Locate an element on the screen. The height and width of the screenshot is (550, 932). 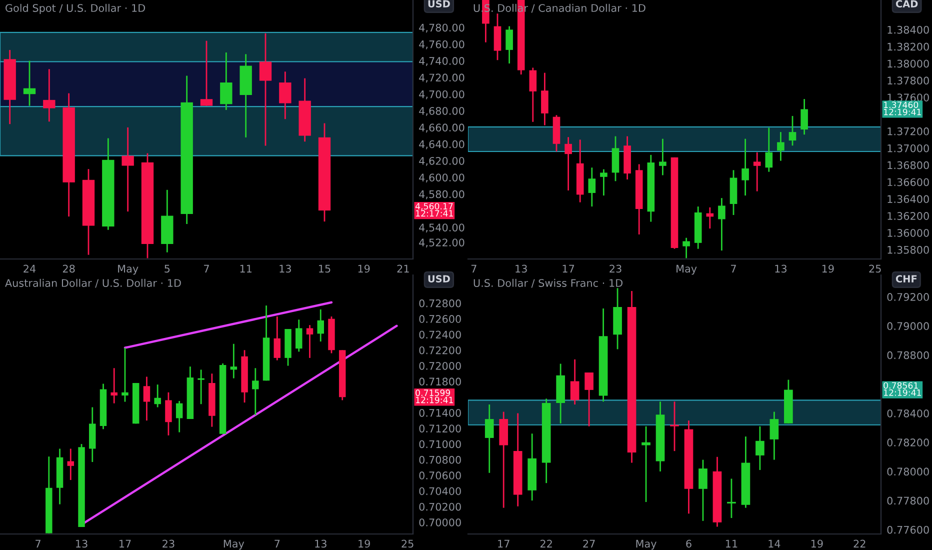
text: 1.37460 12:19:41 is located at coordinates (902, 109).